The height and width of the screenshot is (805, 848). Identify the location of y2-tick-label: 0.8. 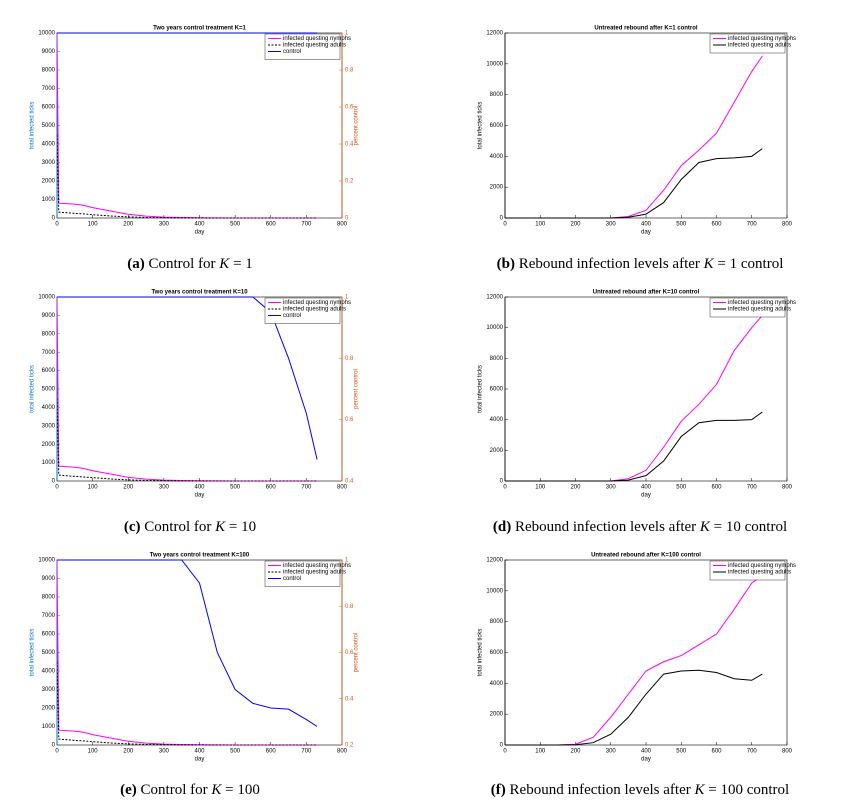
(349, 71).